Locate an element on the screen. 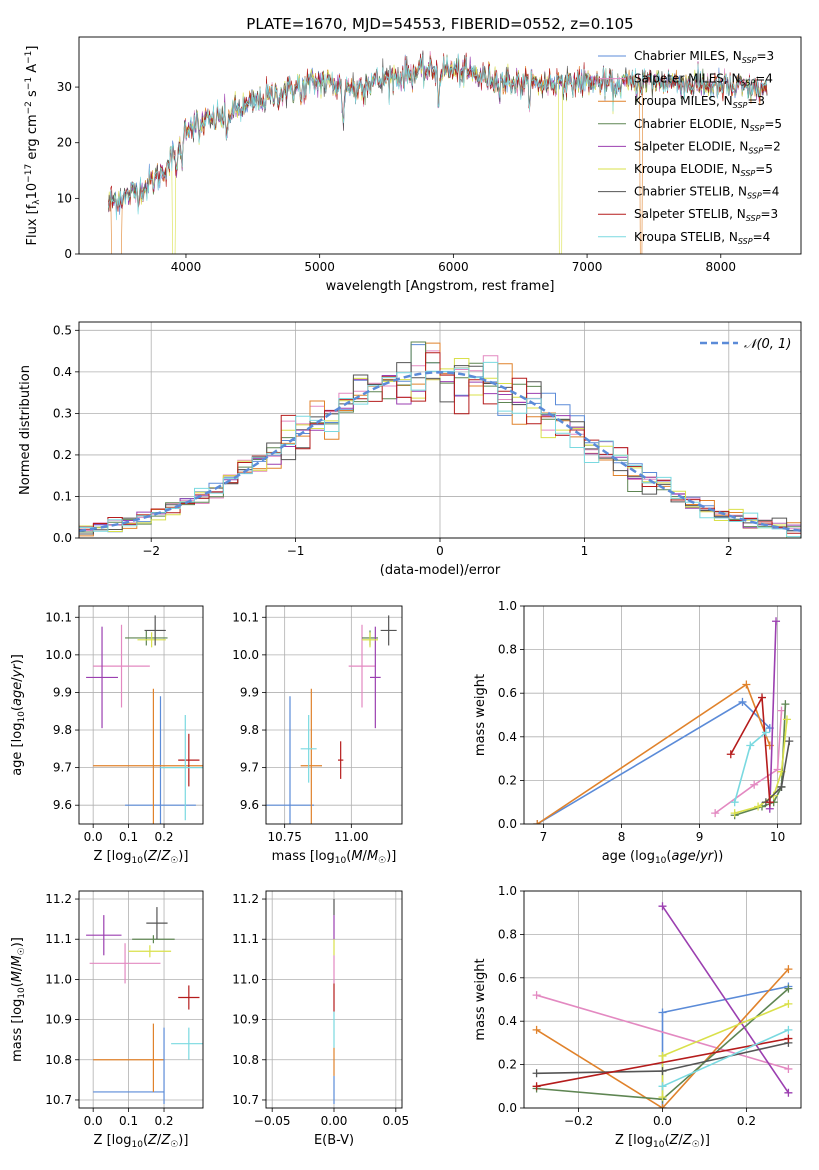 This screenshot has width=819, height=1170. legend-entry: Salpeter STELIB, NSSP=3 is located at coordinates (706, 215).